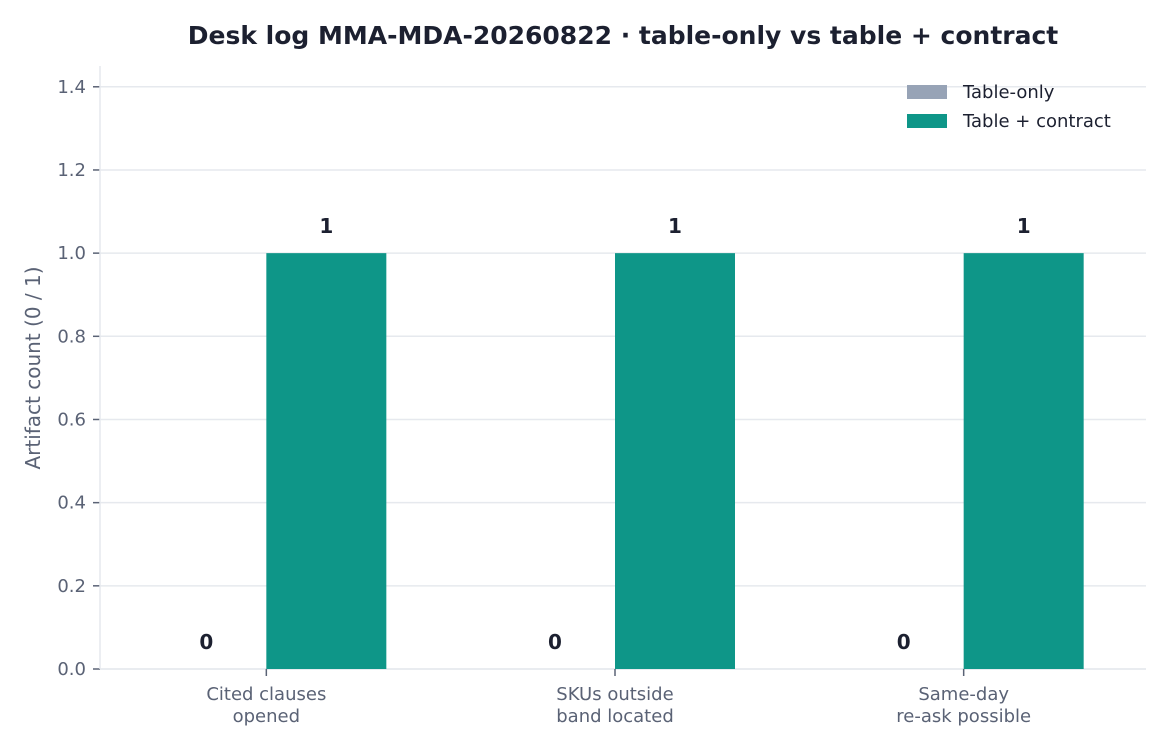 This screenshot has height=750, width=1170. What do you see at coordinates (71, 336) in the screenshot?
I see `y-tick-label: 0.8` at bounding box center [71, 336].